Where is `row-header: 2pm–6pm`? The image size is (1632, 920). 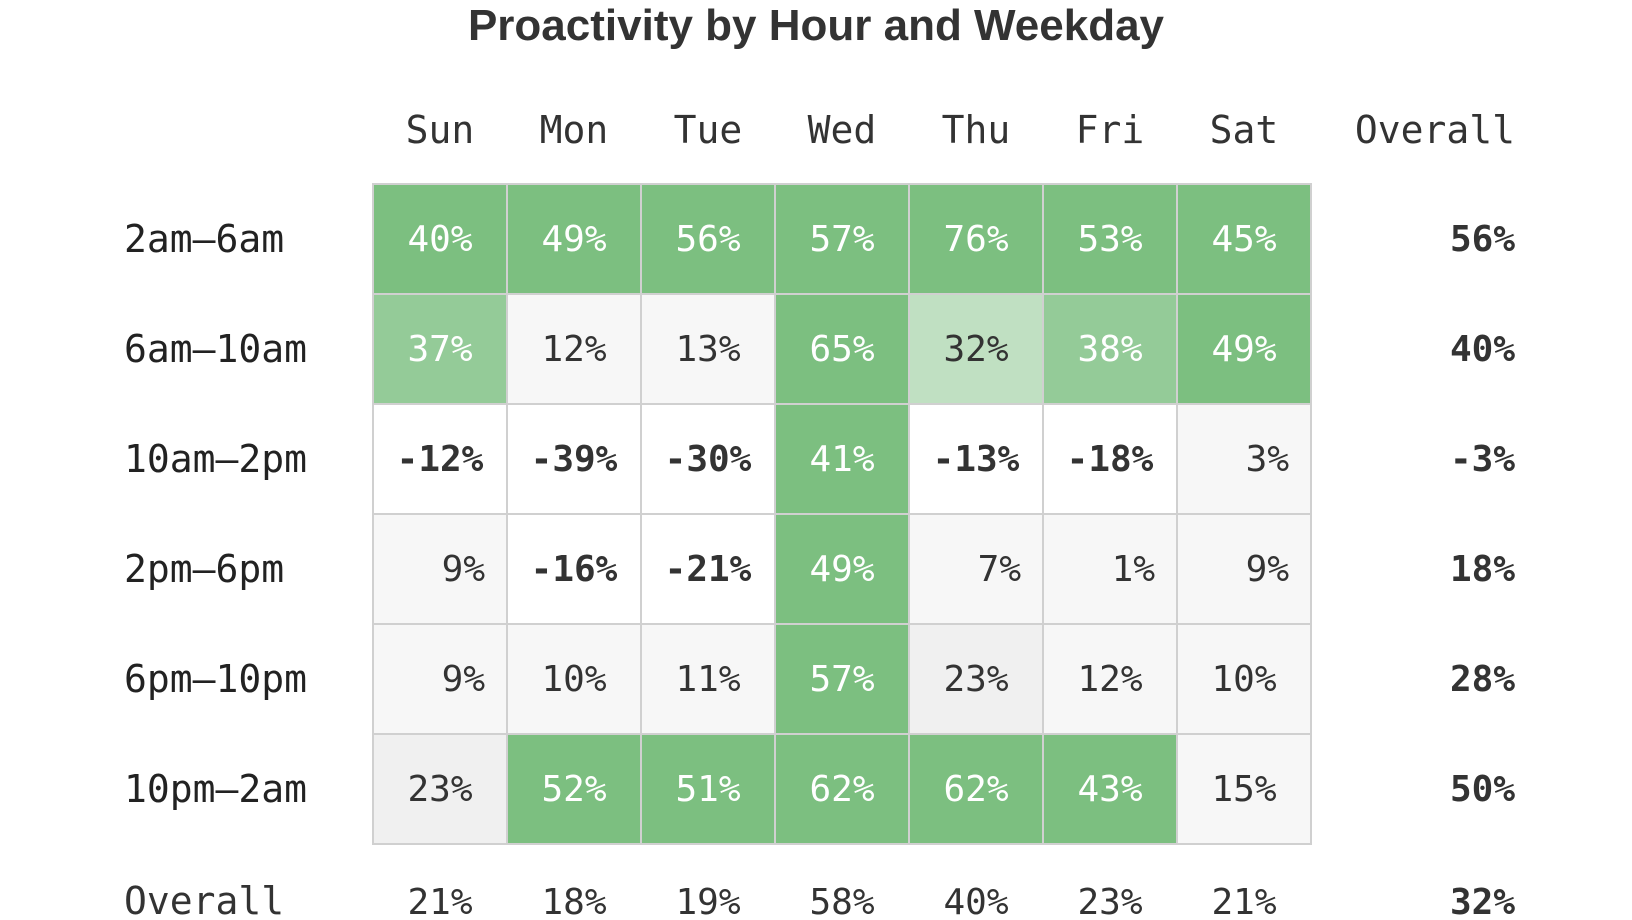 row-header: 2pm–6pm is located at coordinates (204, 569).